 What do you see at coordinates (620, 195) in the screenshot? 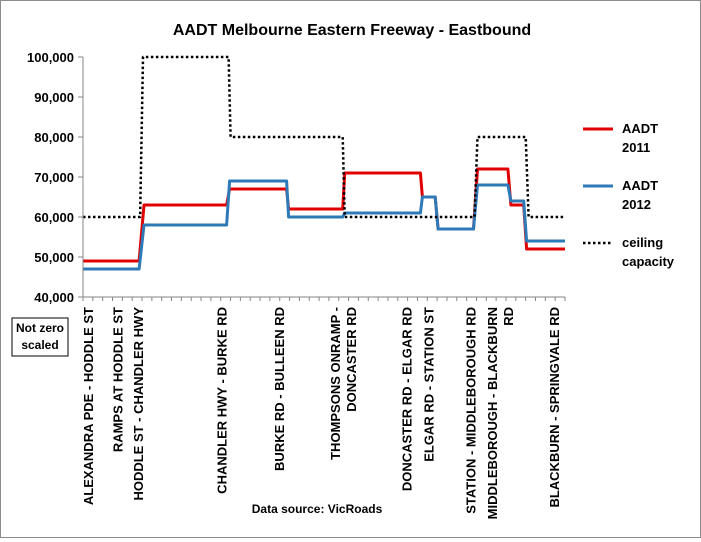
I see `legend-item: AADT 2012` at bounding box center [620, 195].